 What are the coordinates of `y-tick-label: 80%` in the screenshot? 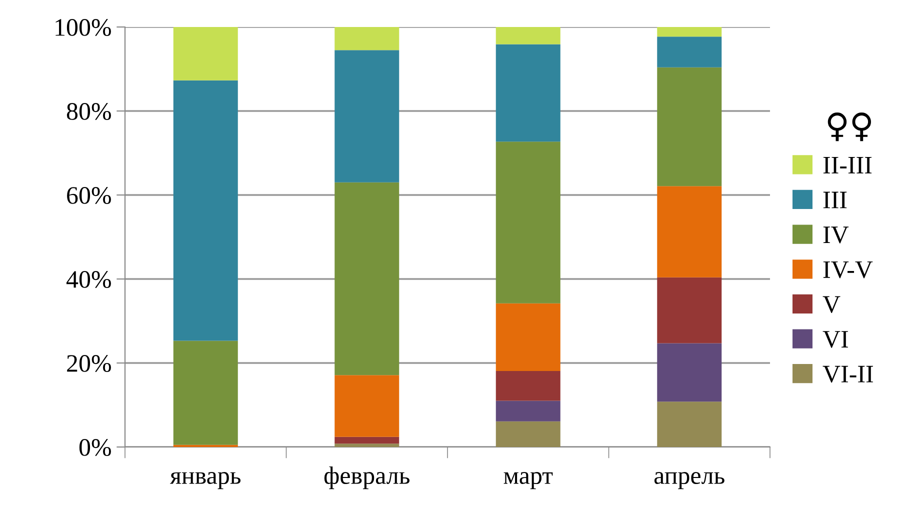 It's located at (88, 111).